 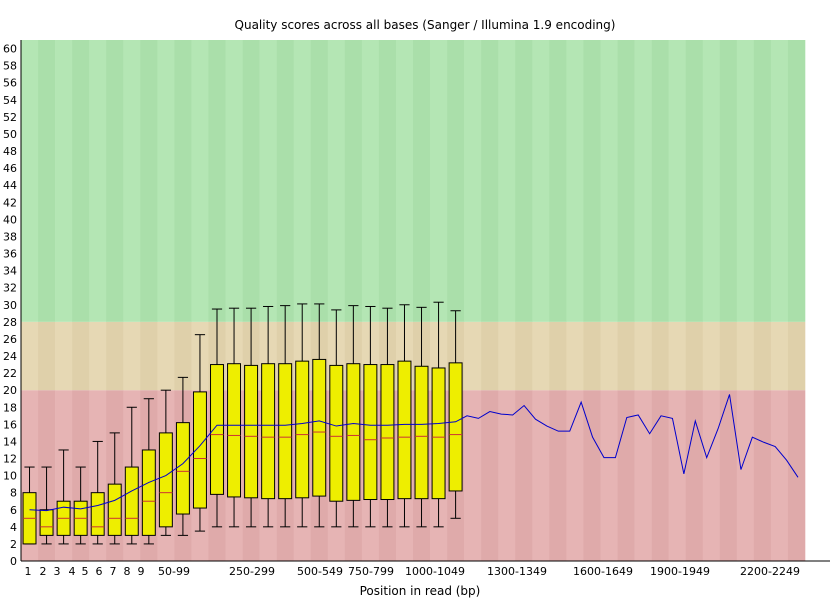 What do you see at coordinates (10, 356) in the screenshot?
I see `y-tick-label: 24` at bounding box center [10, 356].